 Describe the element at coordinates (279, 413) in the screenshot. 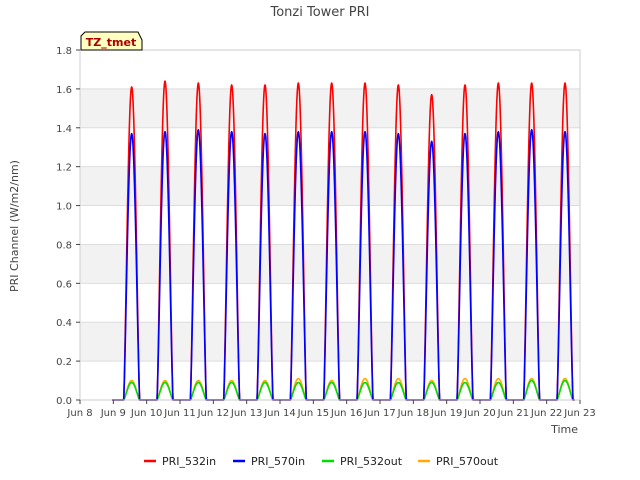

I see `x-tick-label: Jun 14` at that location.